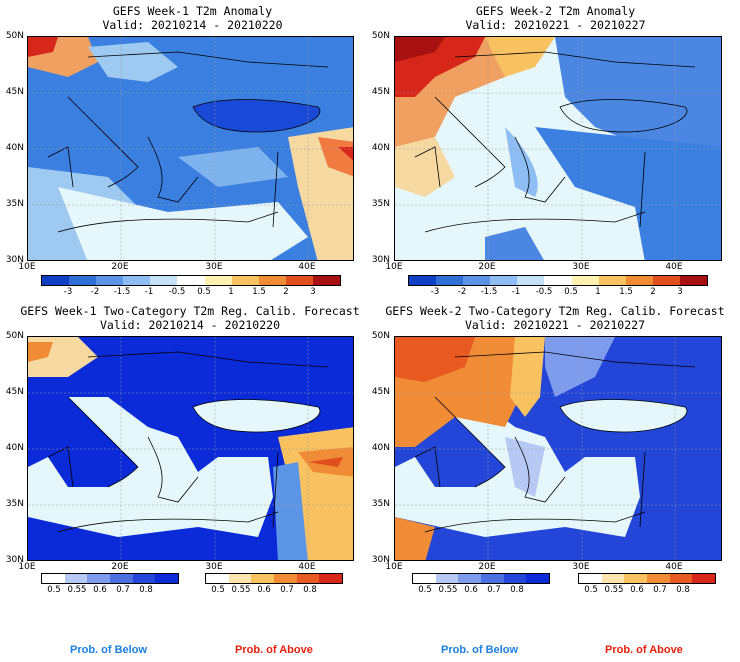 The image size is (740, 662). What do you see at coordinates (517, 590) in the screenshot?
I see `p4-below-lab: 0.8` at bounding box center [517, 590].